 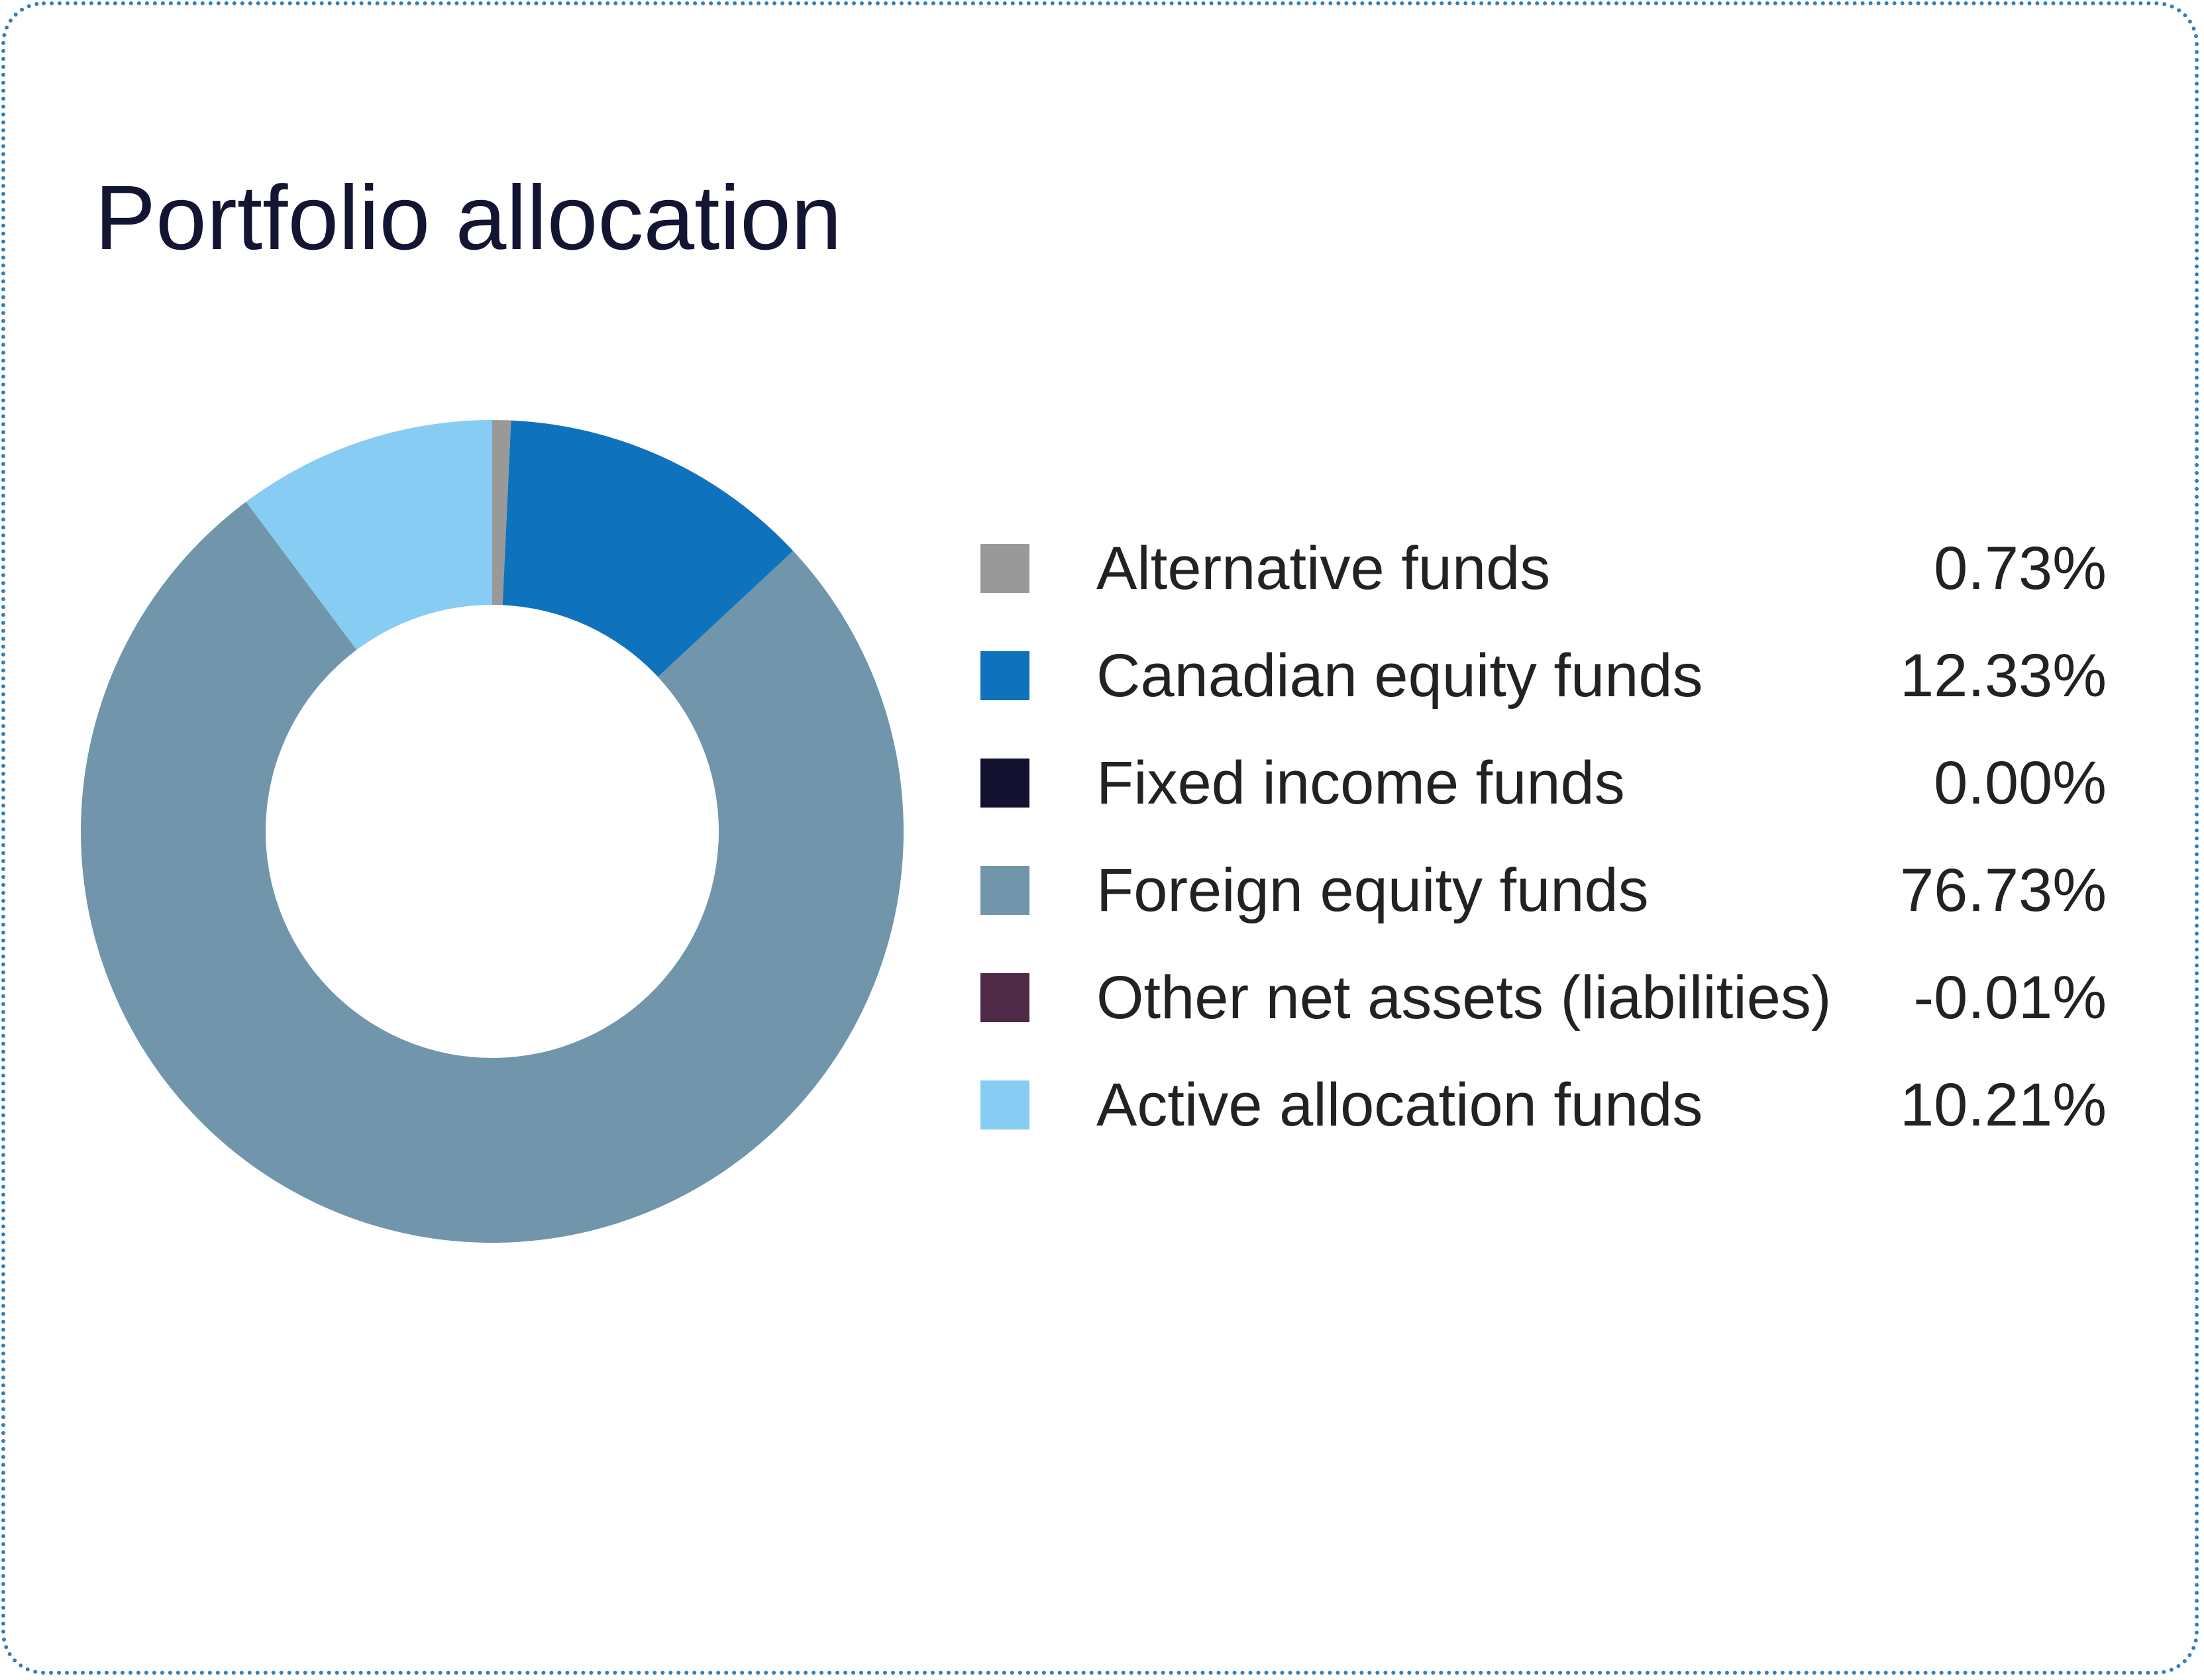 I want to click on legend-label: Canadian equity funds, so click(x=1400, y=675).